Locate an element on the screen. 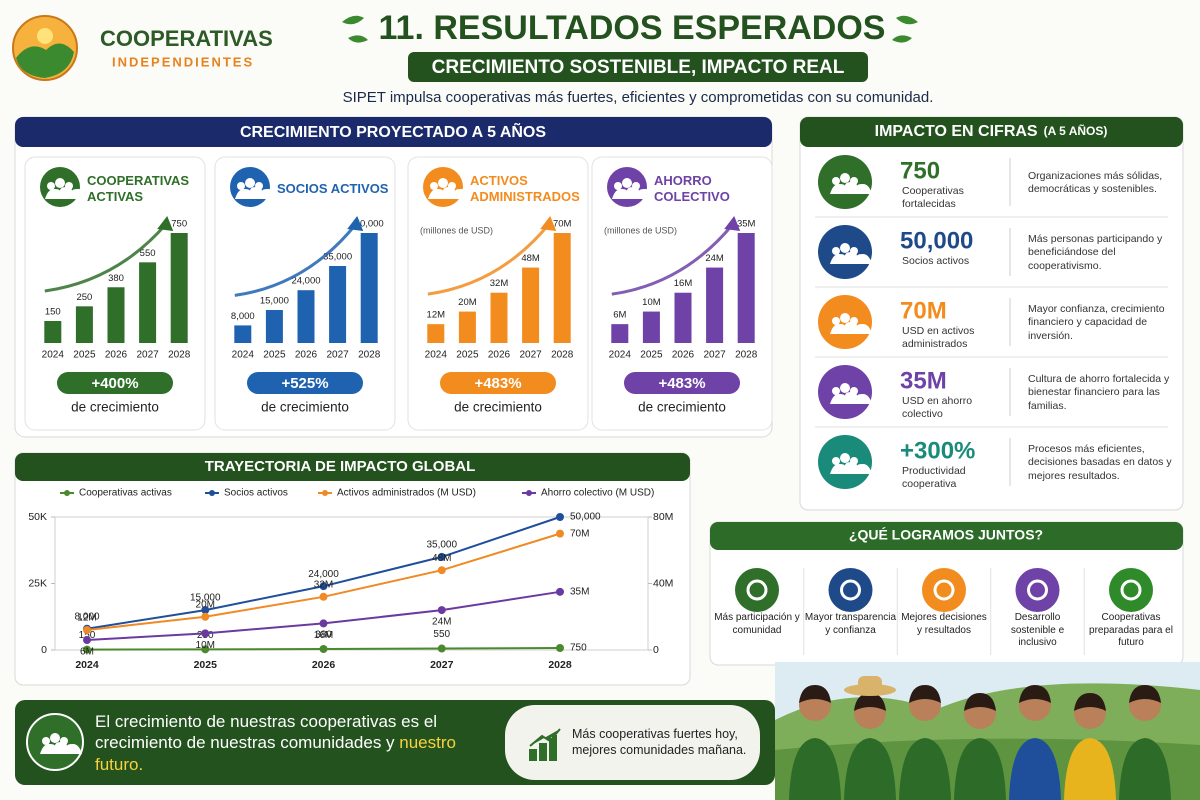 This screenshot has height=800, width=1200. impact-label-box: Socios activos is located at coordinates (935, 261).